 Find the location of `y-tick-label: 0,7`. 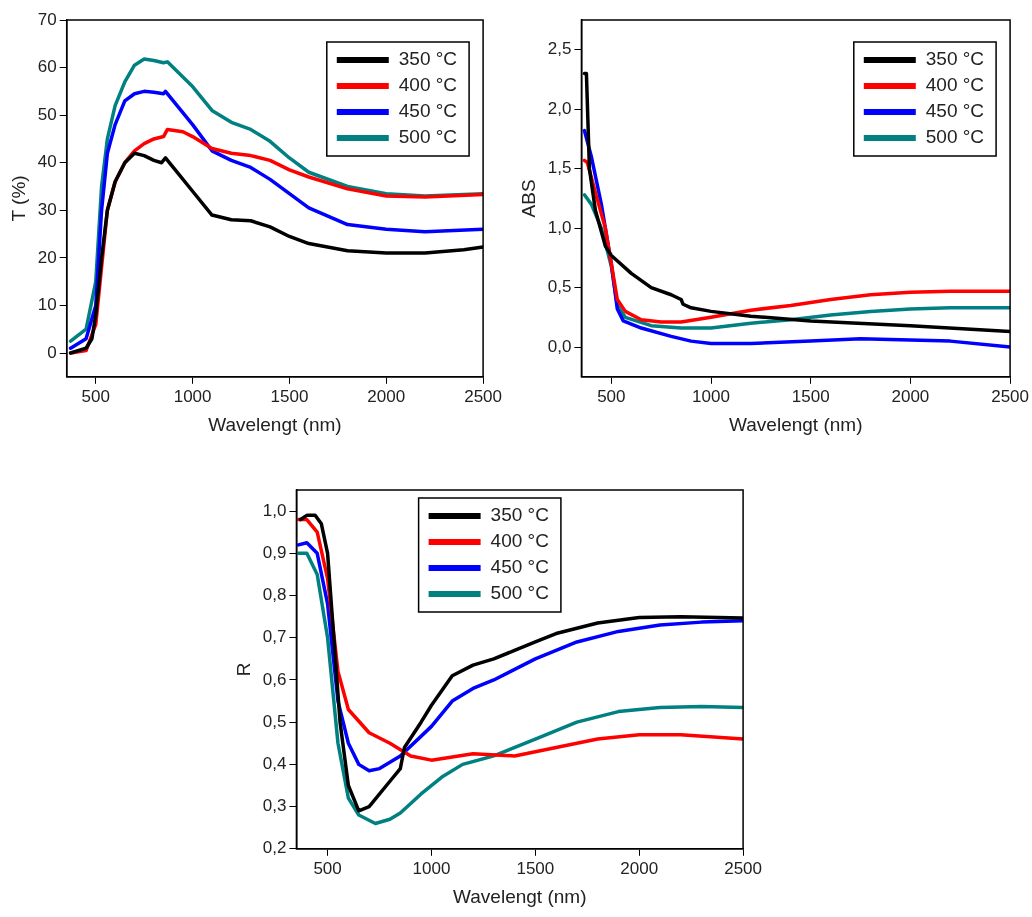

y-tick-label: 0,7 is located at coordinates (274, 637).